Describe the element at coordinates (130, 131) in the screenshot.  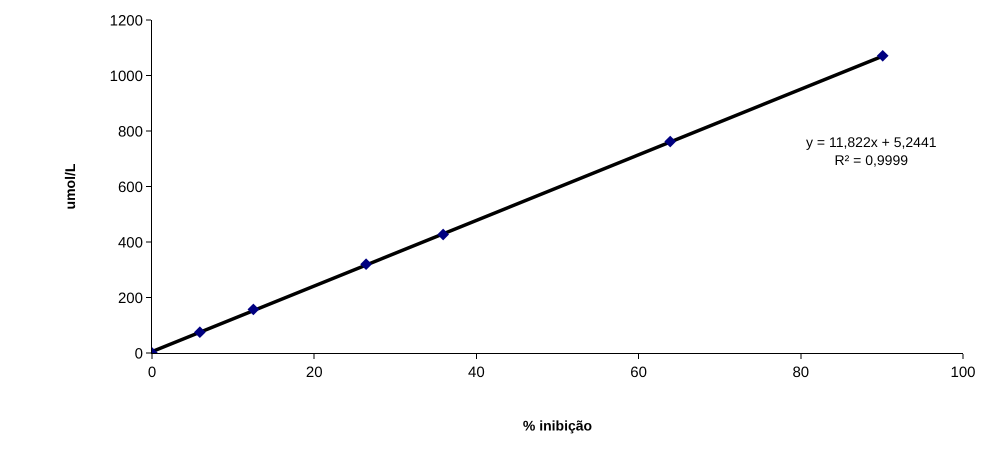
I see `y-tick-label: 800` at that location.